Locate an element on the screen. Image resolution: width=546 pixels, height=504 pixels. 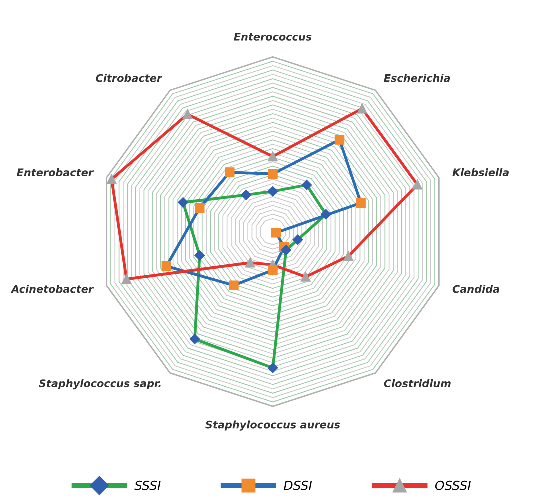
spoke-label: Clostridium is located at coordinates (417, 383).